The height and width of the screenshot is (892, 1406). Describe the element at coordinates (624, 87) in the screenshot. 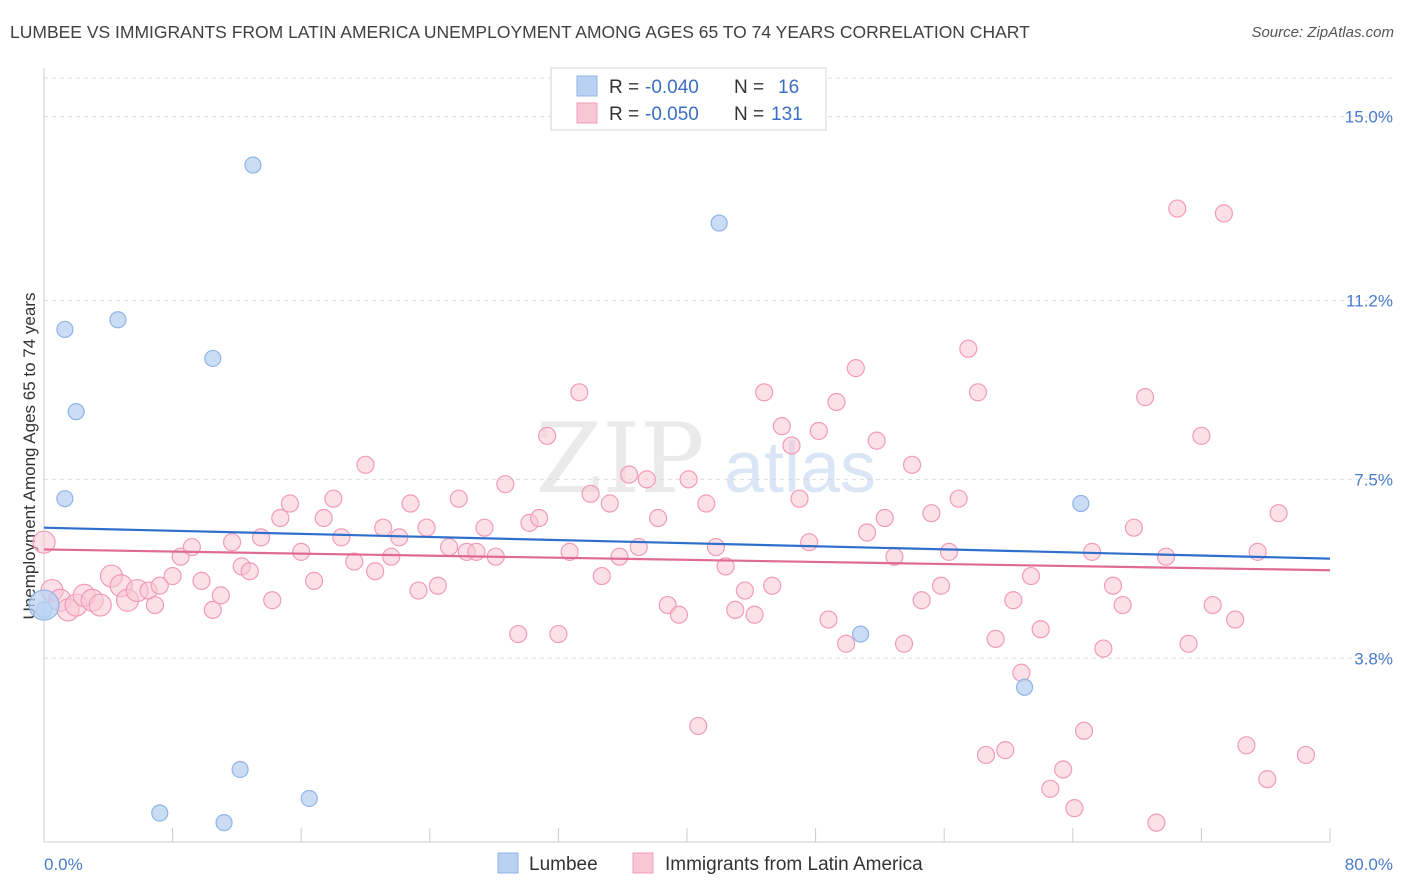

I see `legend-r-label-1: R =` at that location.